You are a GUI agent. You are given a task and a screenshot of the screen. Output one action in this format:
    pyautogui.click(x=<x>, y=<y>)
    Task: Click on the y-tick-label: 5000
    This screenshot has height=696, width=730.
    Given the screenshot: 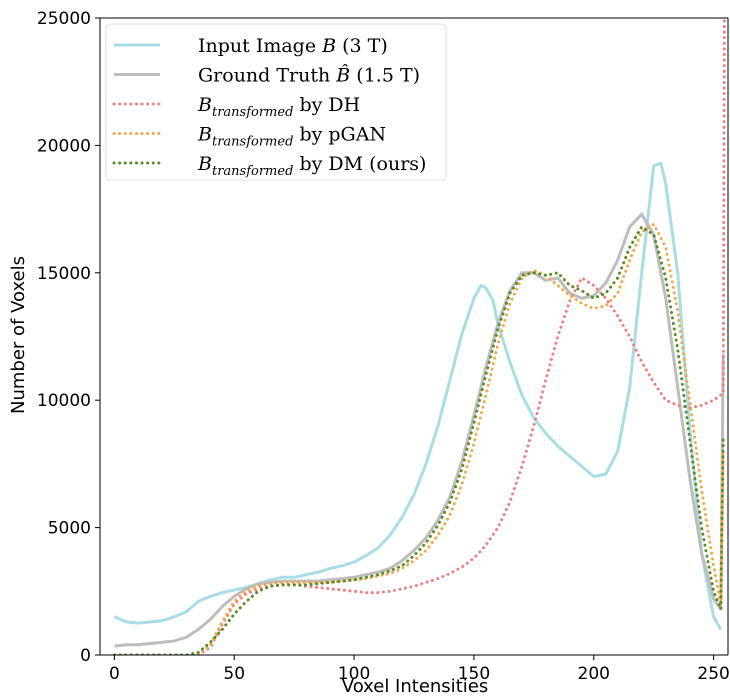 What is the action you would take?
    pyautogui.click(x=69, y=529)
    